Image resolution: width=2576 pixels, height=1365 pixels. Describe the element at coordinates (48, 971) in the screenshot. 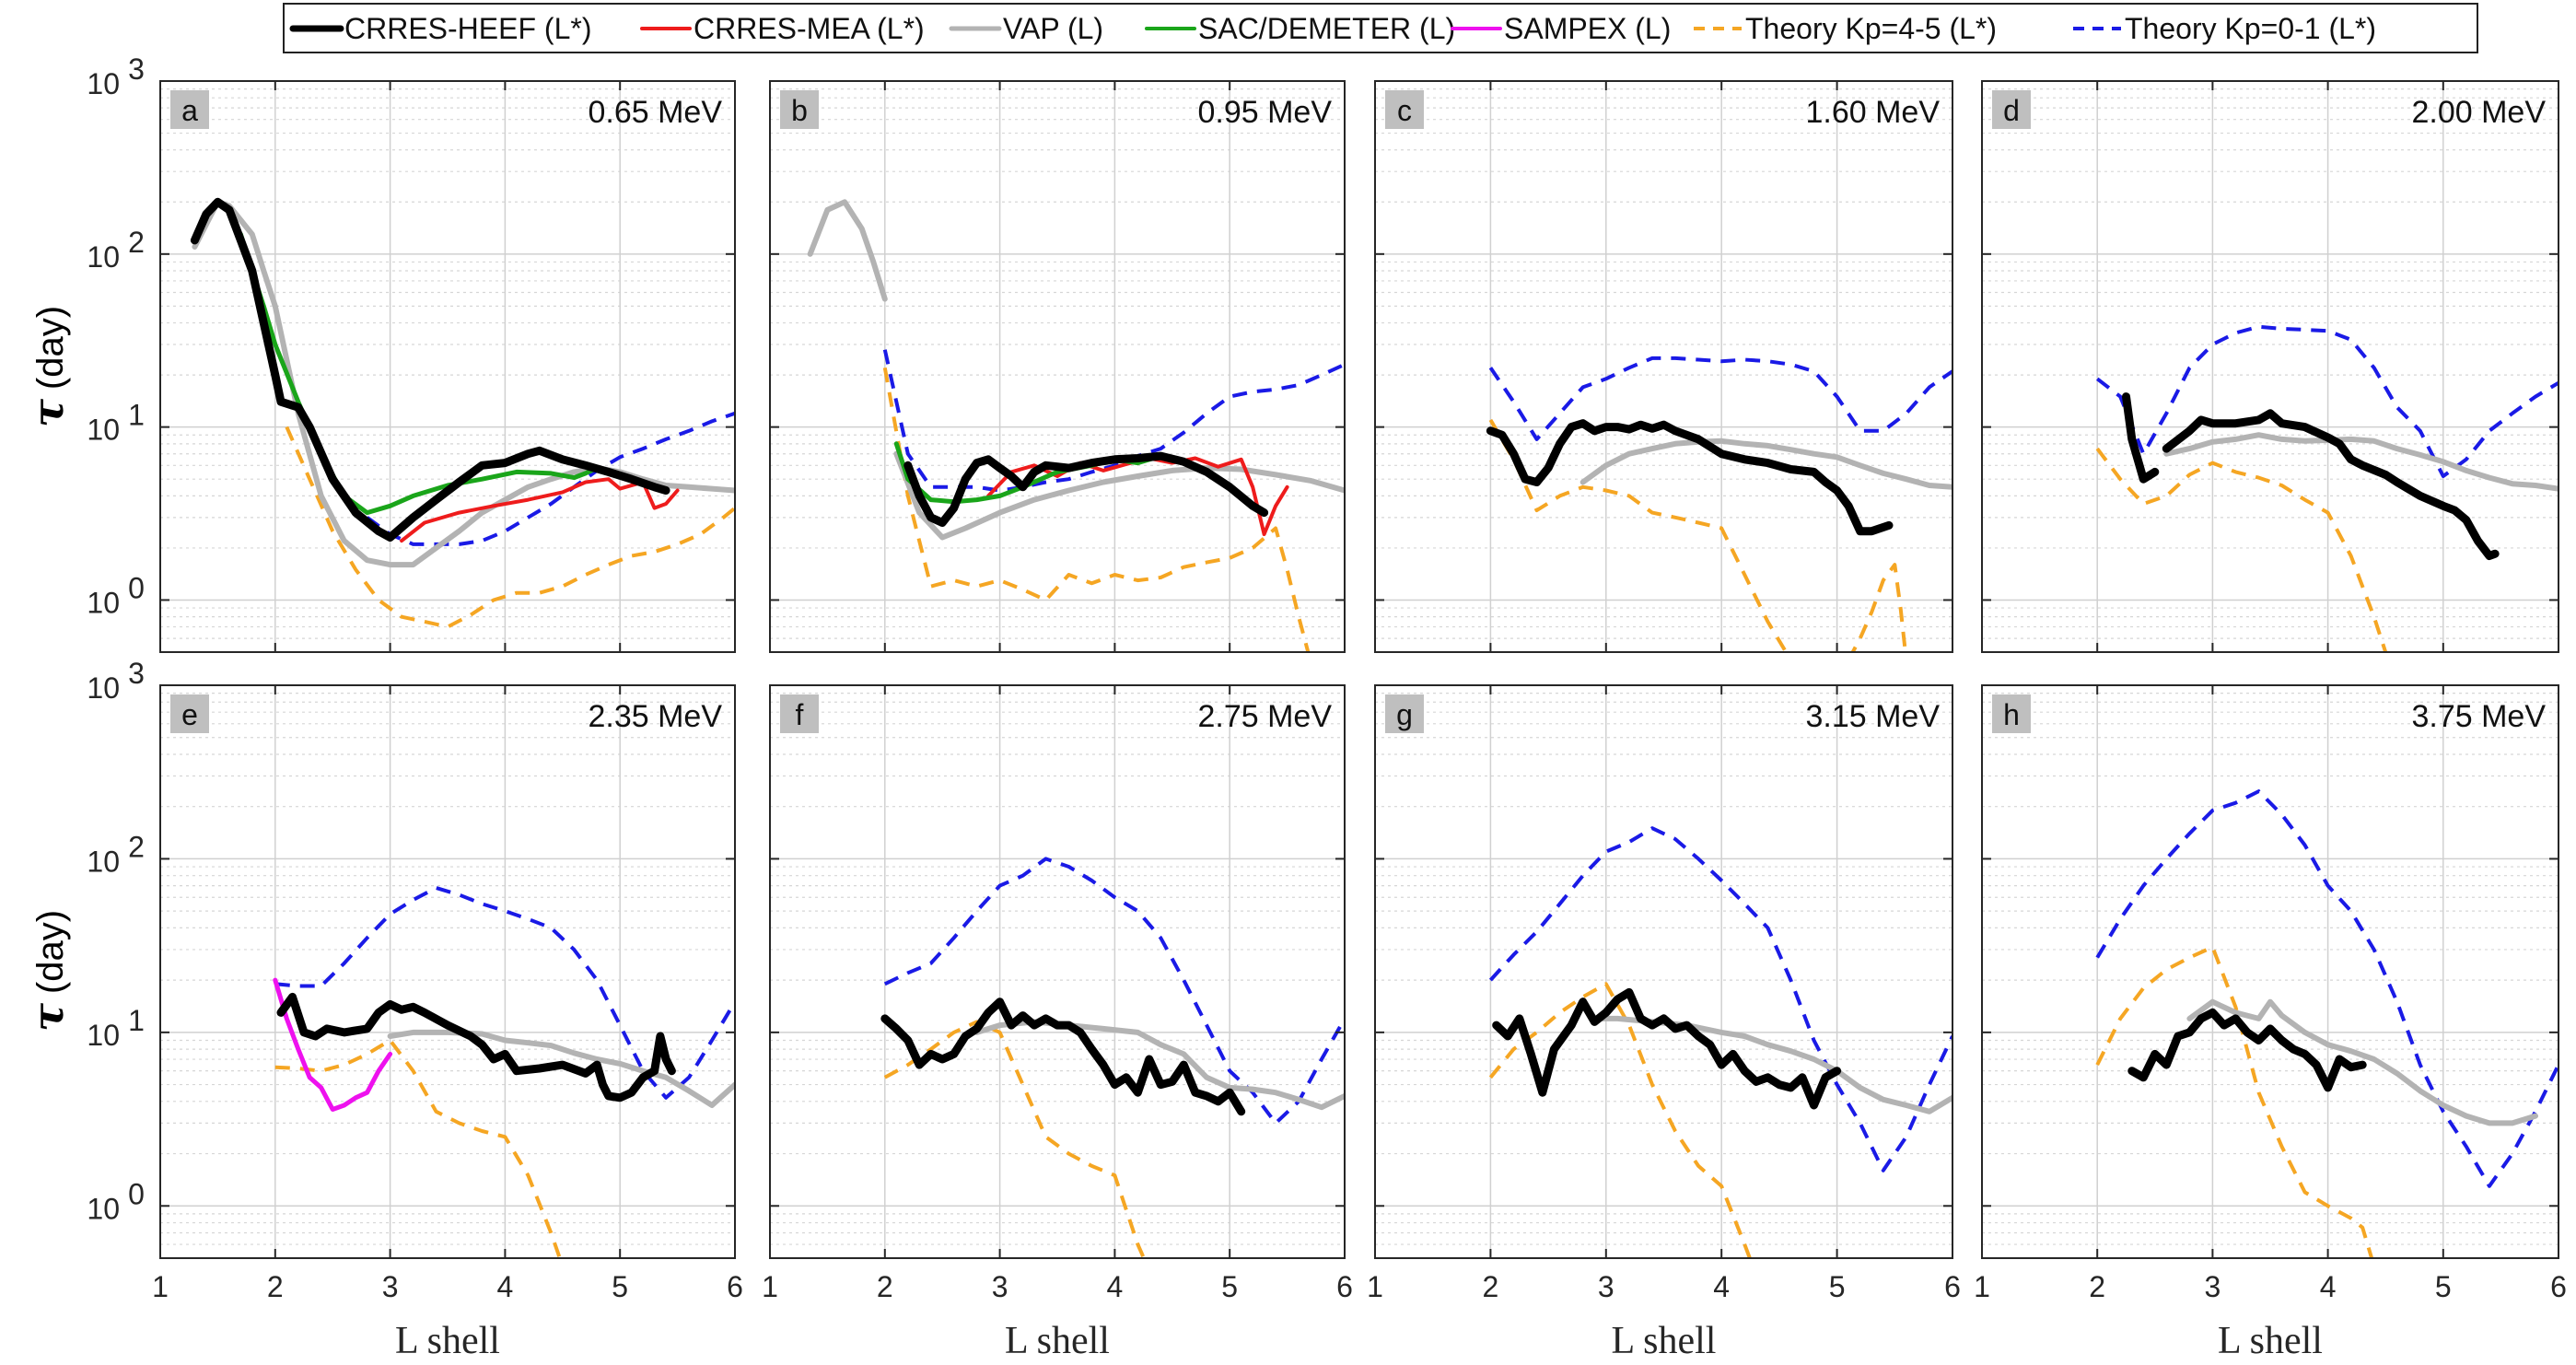

I see `y-axis-label: τ (day)` at that location.